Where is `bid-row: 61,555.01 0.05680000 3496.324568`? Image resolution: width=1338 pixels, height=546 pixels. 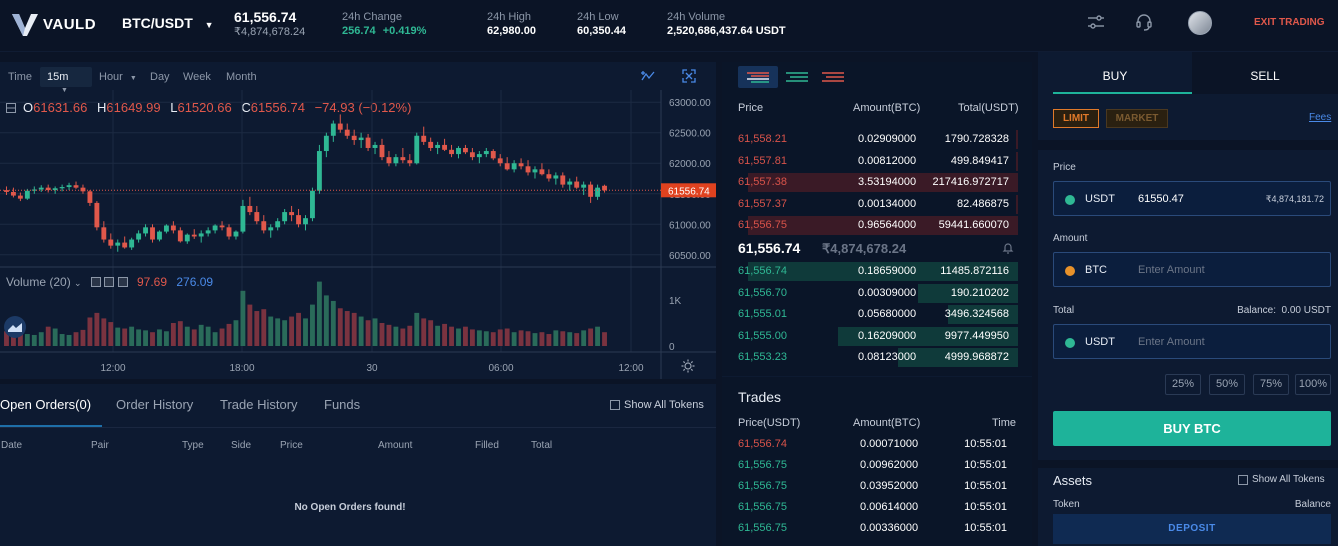
bid-row: 61,555.01 0.05680000 3496.324568 is located at coordinates (872, 314).